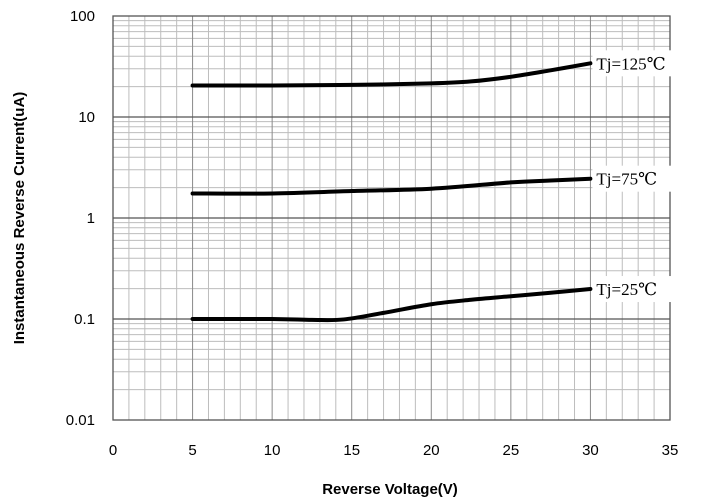  Describe the element at coordinates (84, 319) in the screenshot. I see `y-tick-label: 0.1` at that location.